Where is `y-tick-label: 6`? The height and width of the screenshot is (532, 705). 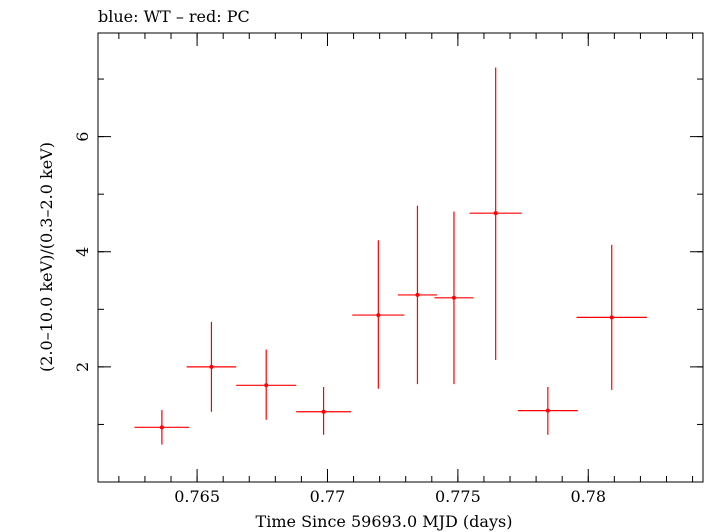 y-tick-label: 6 is located at coordinates (82, 137).